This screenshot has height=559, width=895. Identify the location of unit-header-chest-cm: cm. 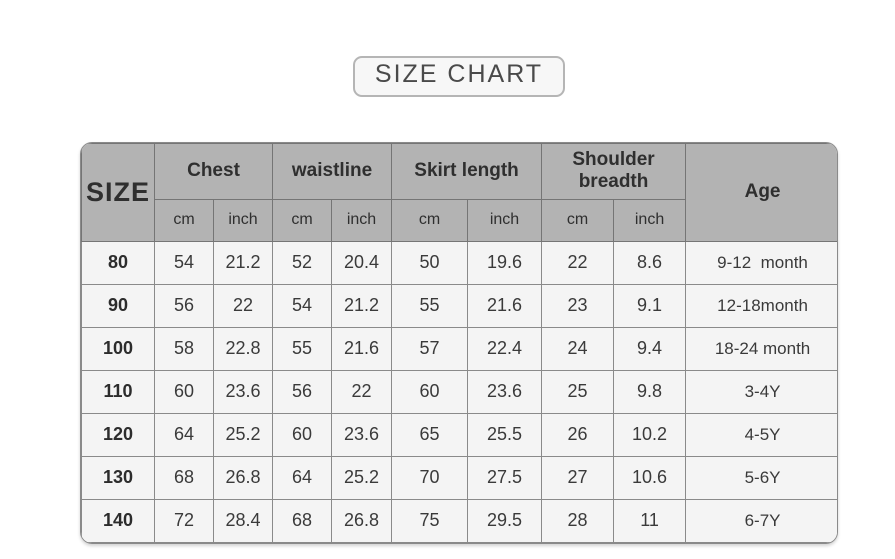
(184, 220).